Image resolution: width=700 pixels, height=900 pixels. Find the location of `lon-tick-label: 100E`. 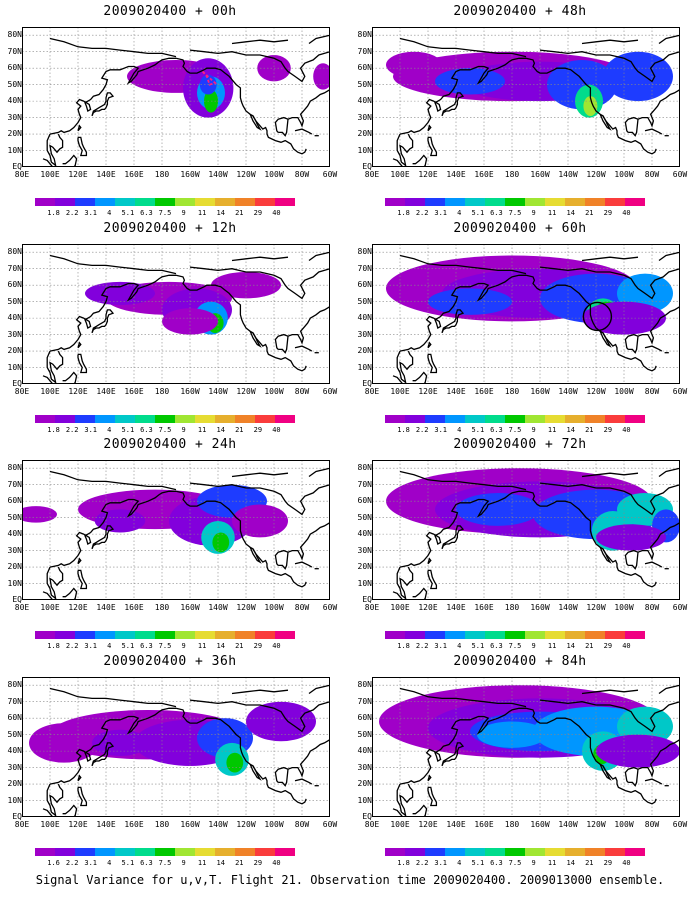

lon-tick-label: 100E is located at coordinates (400, 824).